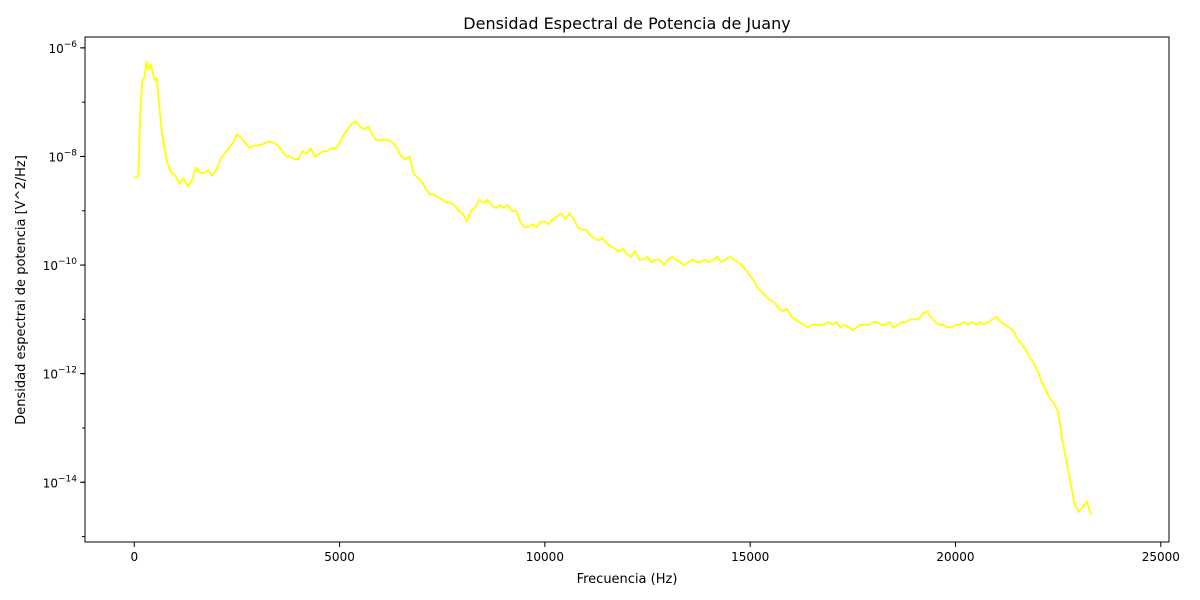 This screenshot has width=1200, height=600. Describe the element at coordinates (627, 579) in the screenshot. I see `x-axis-label: Frecuencia (Hz)` at that location.